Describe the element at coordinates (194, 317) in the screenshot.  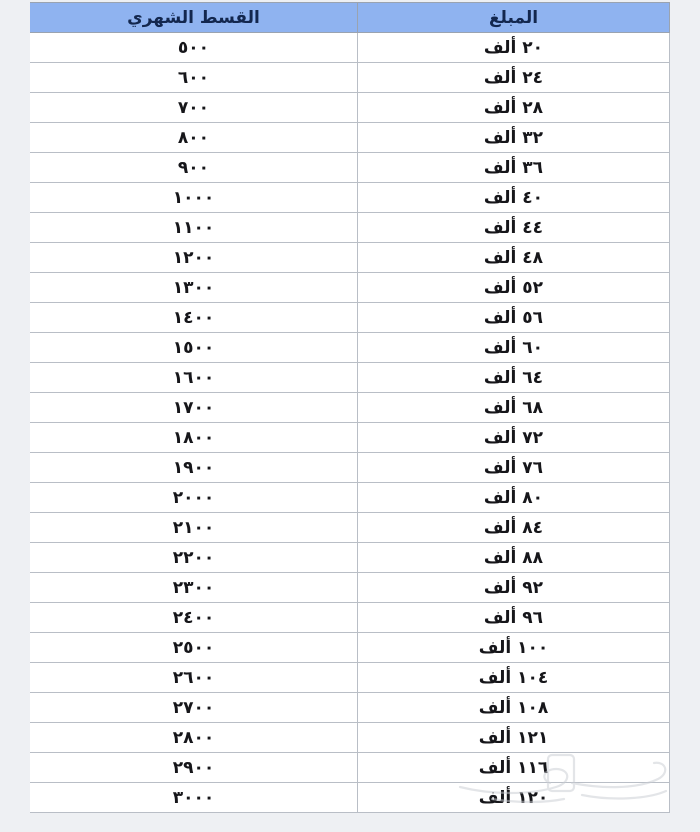
I see `cell-installment: ١٤٠٠` at that location.